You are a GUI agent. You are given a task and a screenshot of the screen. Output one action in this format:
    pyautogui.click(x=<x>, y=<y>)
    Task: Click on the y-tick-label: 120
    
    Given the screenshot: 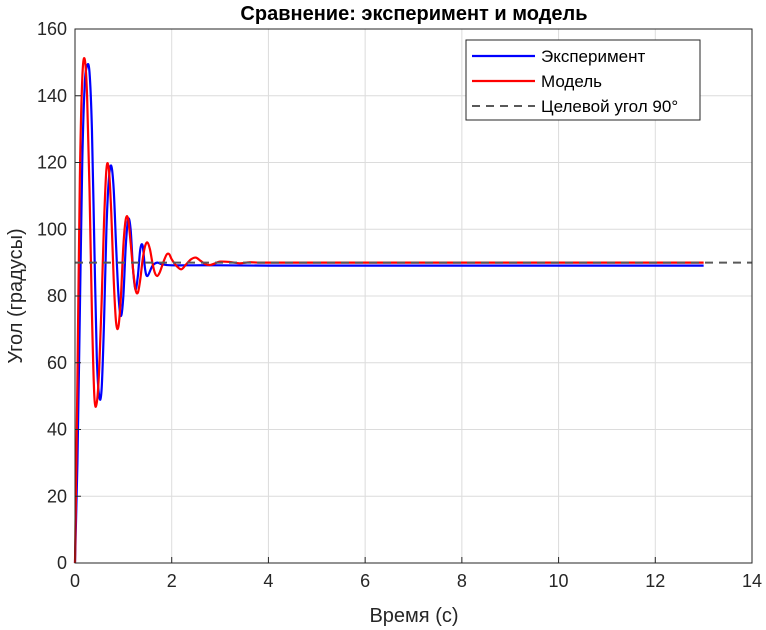 What is the action you would take?
    pyautogui.click(x=52, y=163)
    